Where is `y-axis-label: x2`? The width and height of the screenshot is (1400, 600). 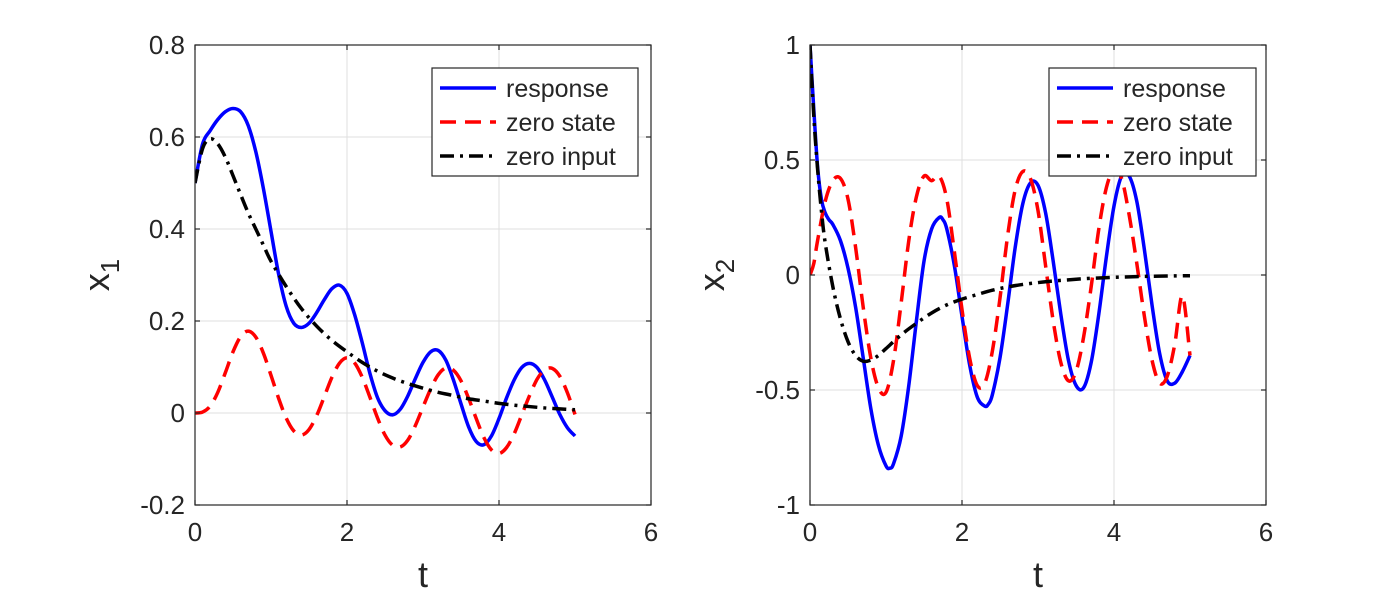 y-axis-label: x2 is located at coordinates (715, 275).